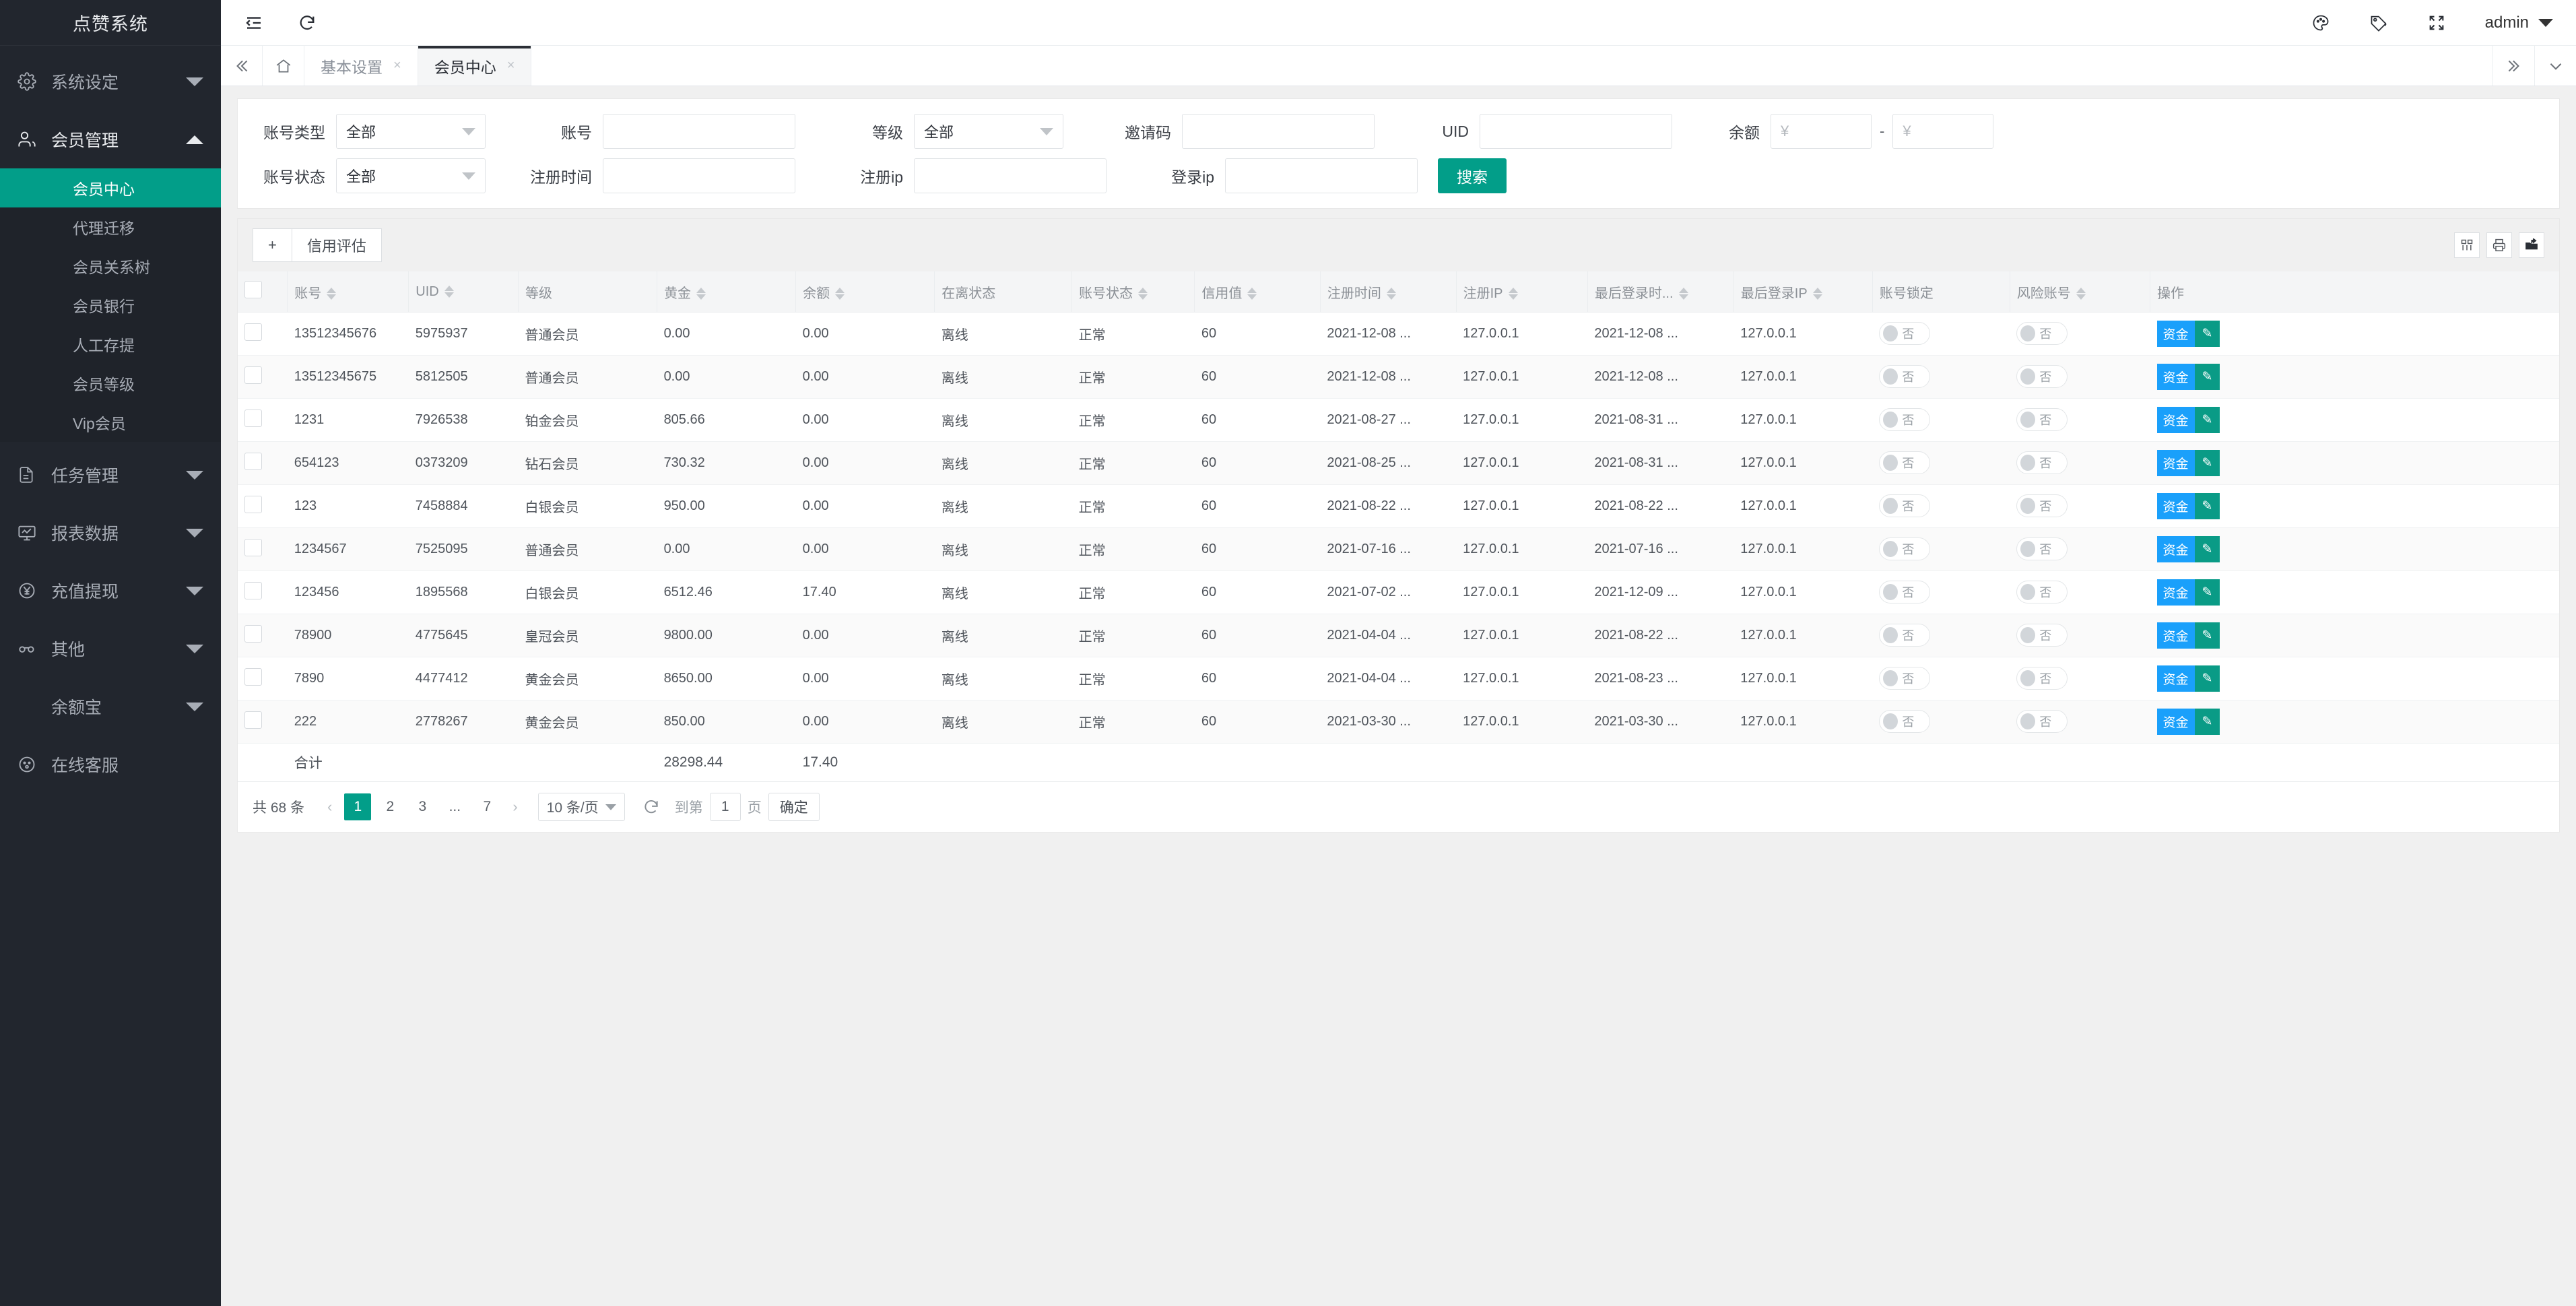 The height and width of the screenshot is (1306, 2576). I want to click on page-number-2: 2, so click(390, 807).